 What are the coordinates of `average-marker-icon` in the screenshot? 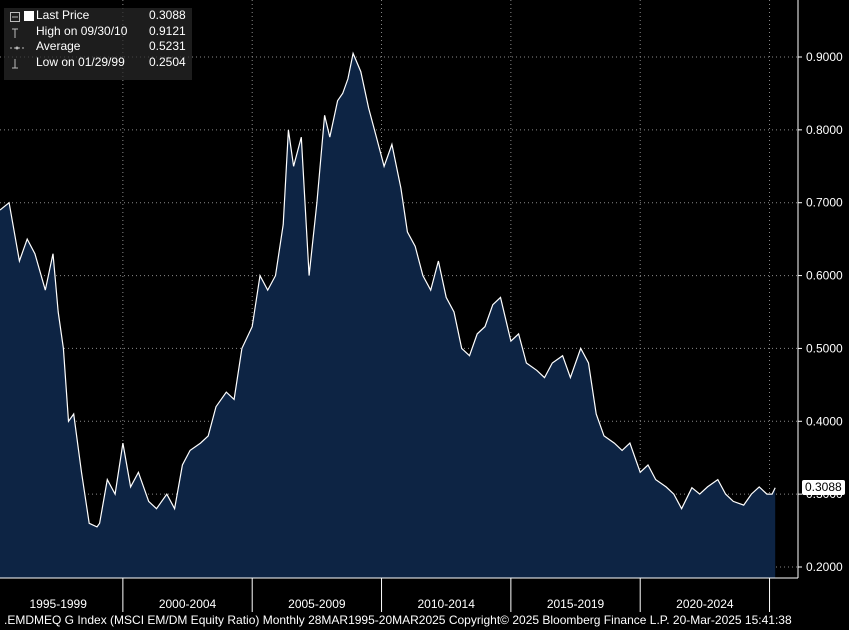 It's located at (17, 47).